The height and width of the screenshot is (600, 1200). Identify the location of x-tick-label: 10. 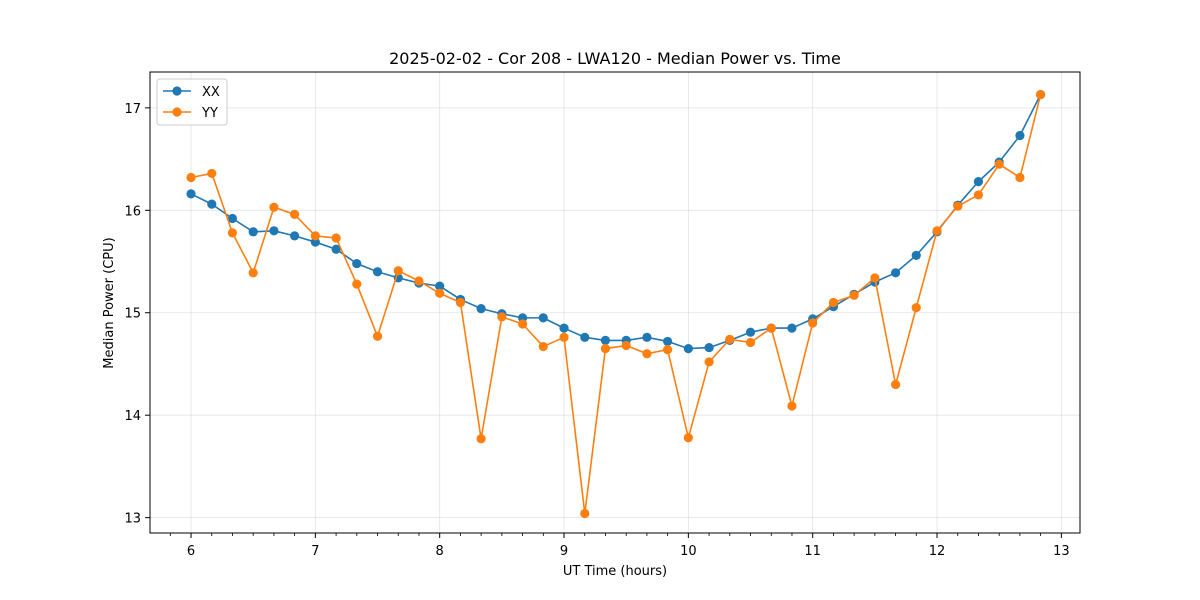
(688, 551).